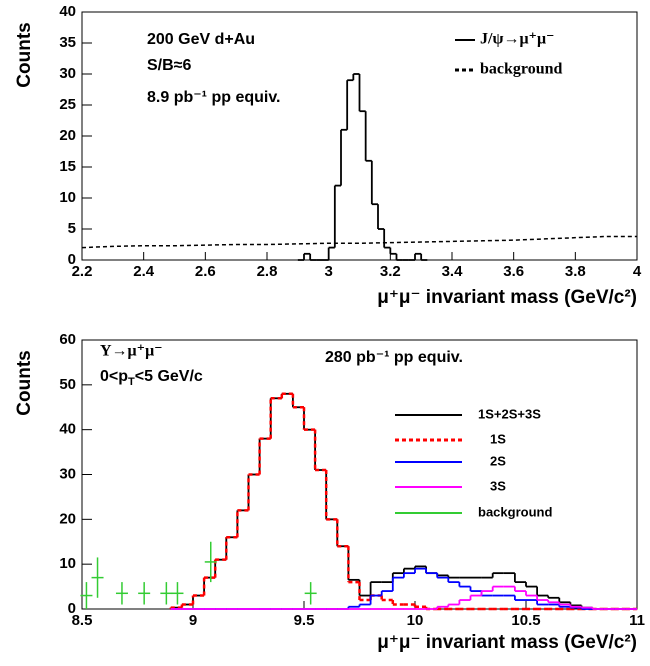 The image size is (650, 666). I want to click on y-tick-label: 25, so click(67, 104).